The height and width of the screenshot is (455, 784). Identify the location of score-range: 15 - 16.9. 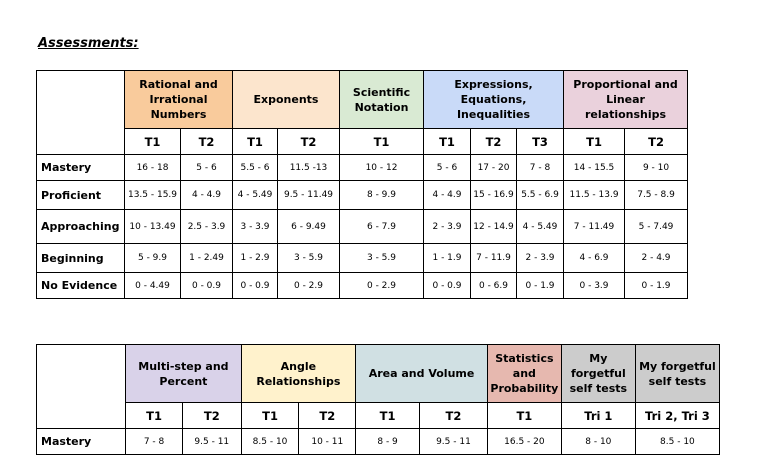
(493, 195).